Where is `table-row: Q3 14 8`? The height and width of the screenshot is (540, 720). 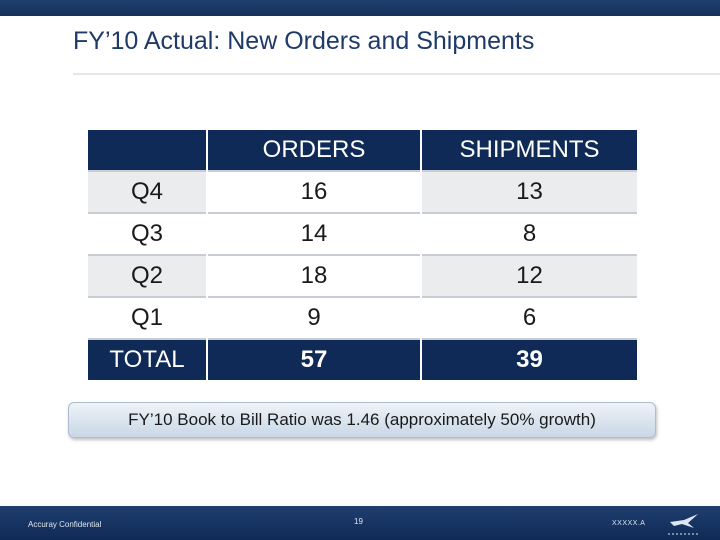 table-row: Q3 14 8 is located at coordinates (362, 233).